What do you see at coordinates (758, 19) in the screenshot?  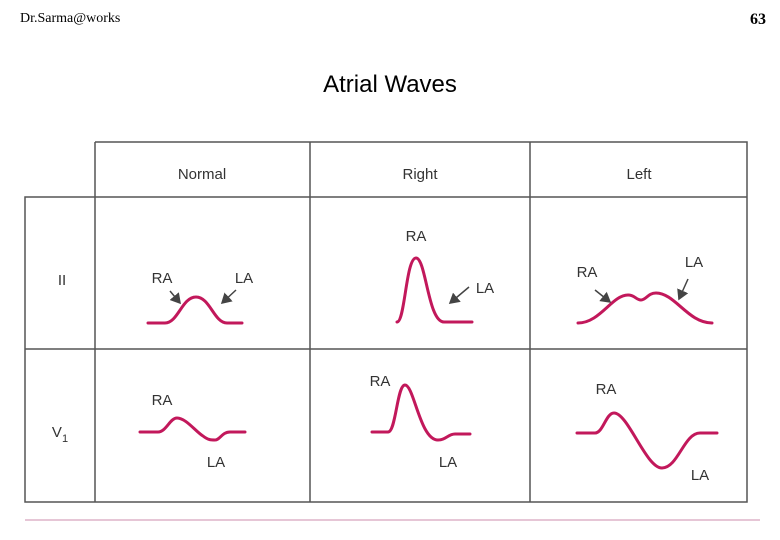 I see `page-number: 63` at bounding box center [758, 19].